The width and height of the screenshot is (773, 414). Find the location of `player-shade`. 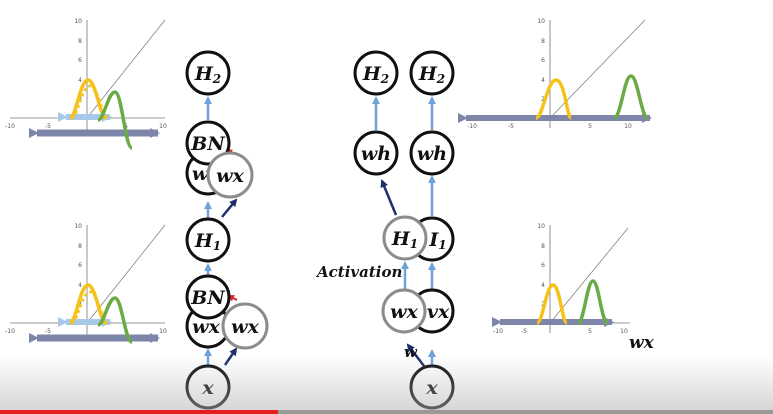

player-shade is located at coordinates (386, 385).